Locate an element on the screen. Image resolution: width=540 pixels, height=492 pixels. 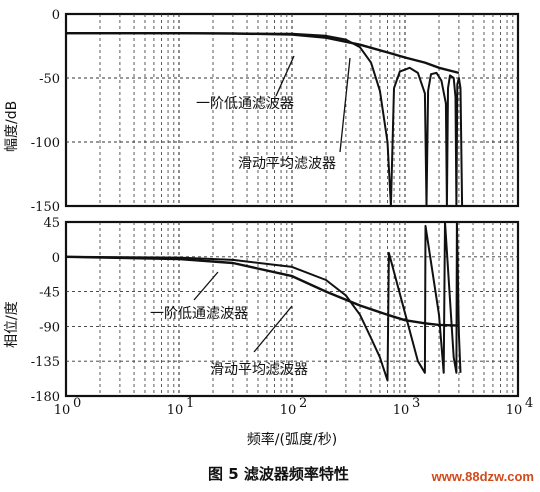
y-tick-label: -180 is located at coordinates (45, 397).